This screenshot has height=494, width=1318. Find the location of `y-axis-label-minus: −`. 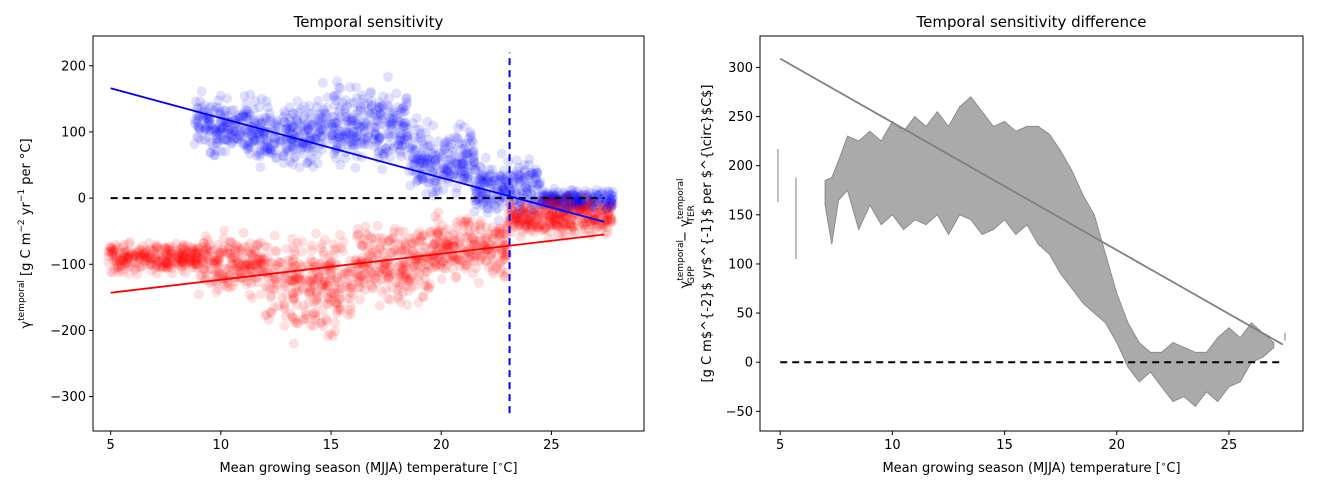

y-axis-label-minus: − is located at coordinates (685, 236).